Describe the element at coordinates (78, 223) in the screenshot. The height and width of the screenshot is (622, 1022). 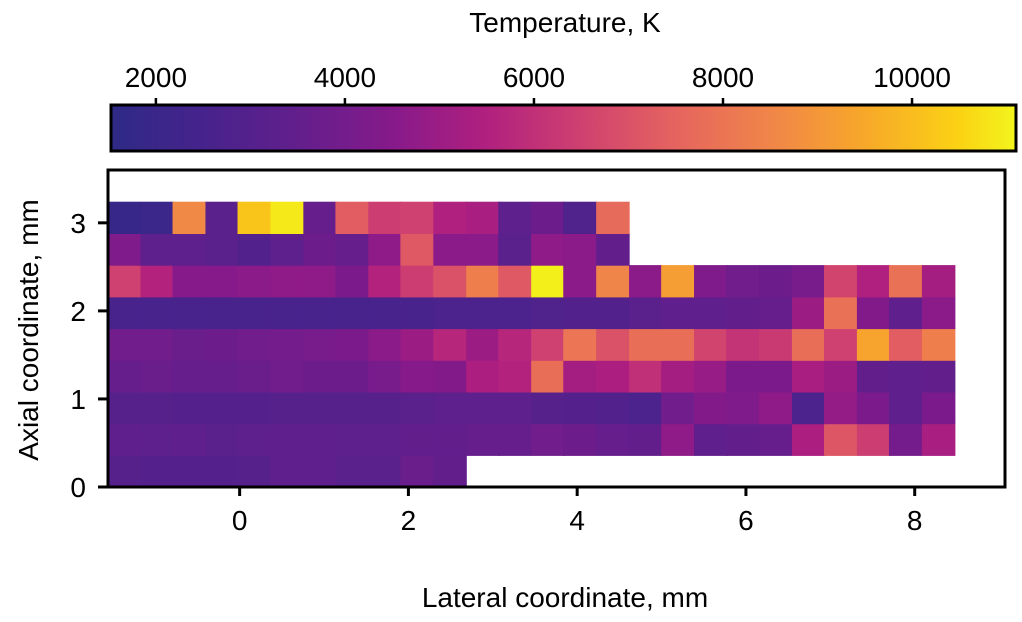
I see `y-tick-label: 3` at that location.